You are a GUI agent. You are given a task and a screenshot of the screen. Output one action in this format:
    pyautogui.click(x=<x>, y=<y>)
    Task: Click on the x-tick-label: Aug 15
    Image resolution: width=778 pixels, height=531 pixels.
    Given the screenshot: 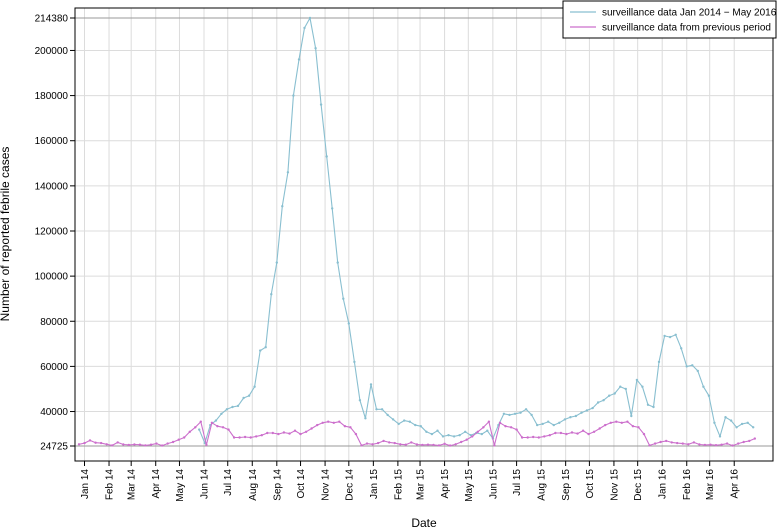 What is the action you would take?
    pyautogui.click(x=542, y=485)
    